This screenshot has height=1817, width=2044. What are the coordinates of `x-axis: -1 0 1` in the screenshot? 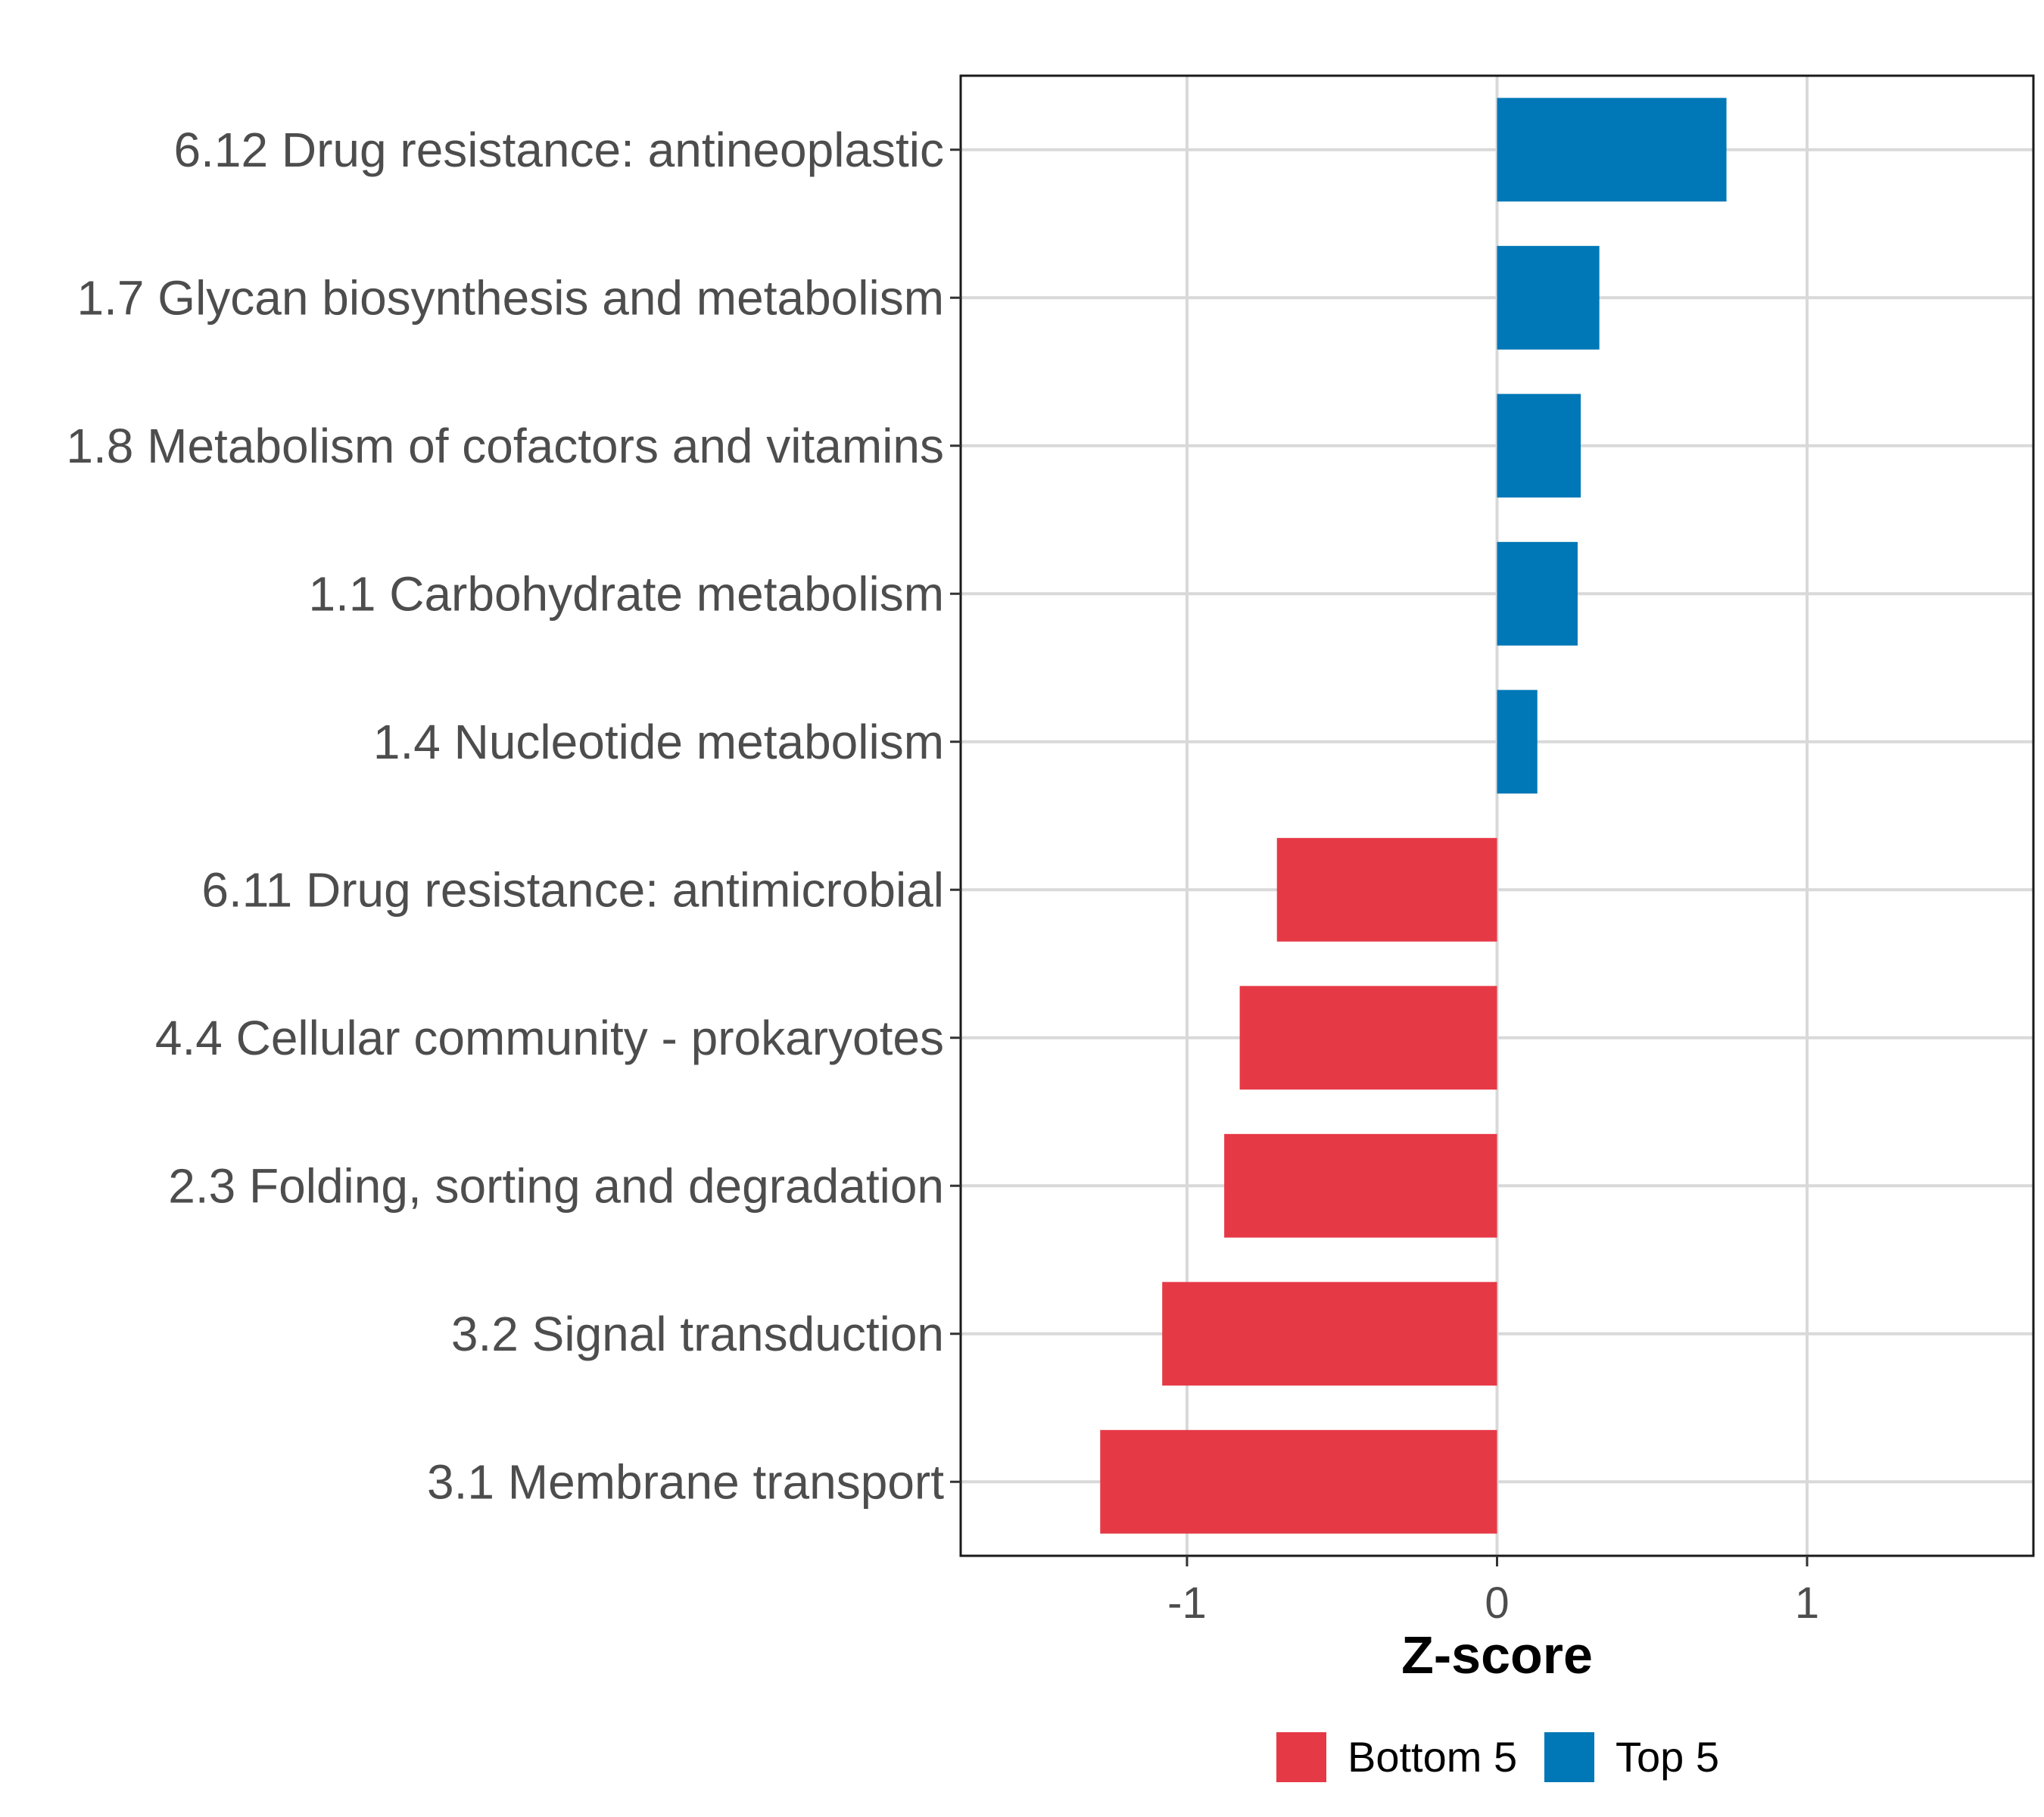 It's located at (1493, 1592).